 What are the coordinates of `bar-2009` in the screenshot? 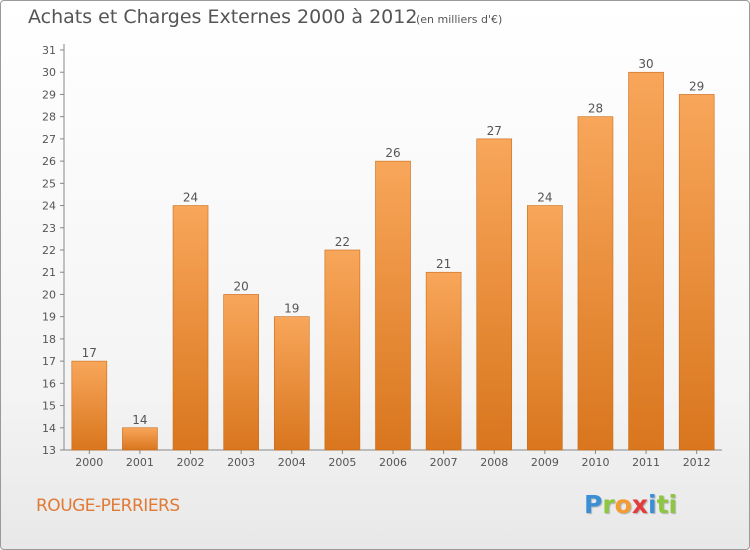 It's located at (545, 328).